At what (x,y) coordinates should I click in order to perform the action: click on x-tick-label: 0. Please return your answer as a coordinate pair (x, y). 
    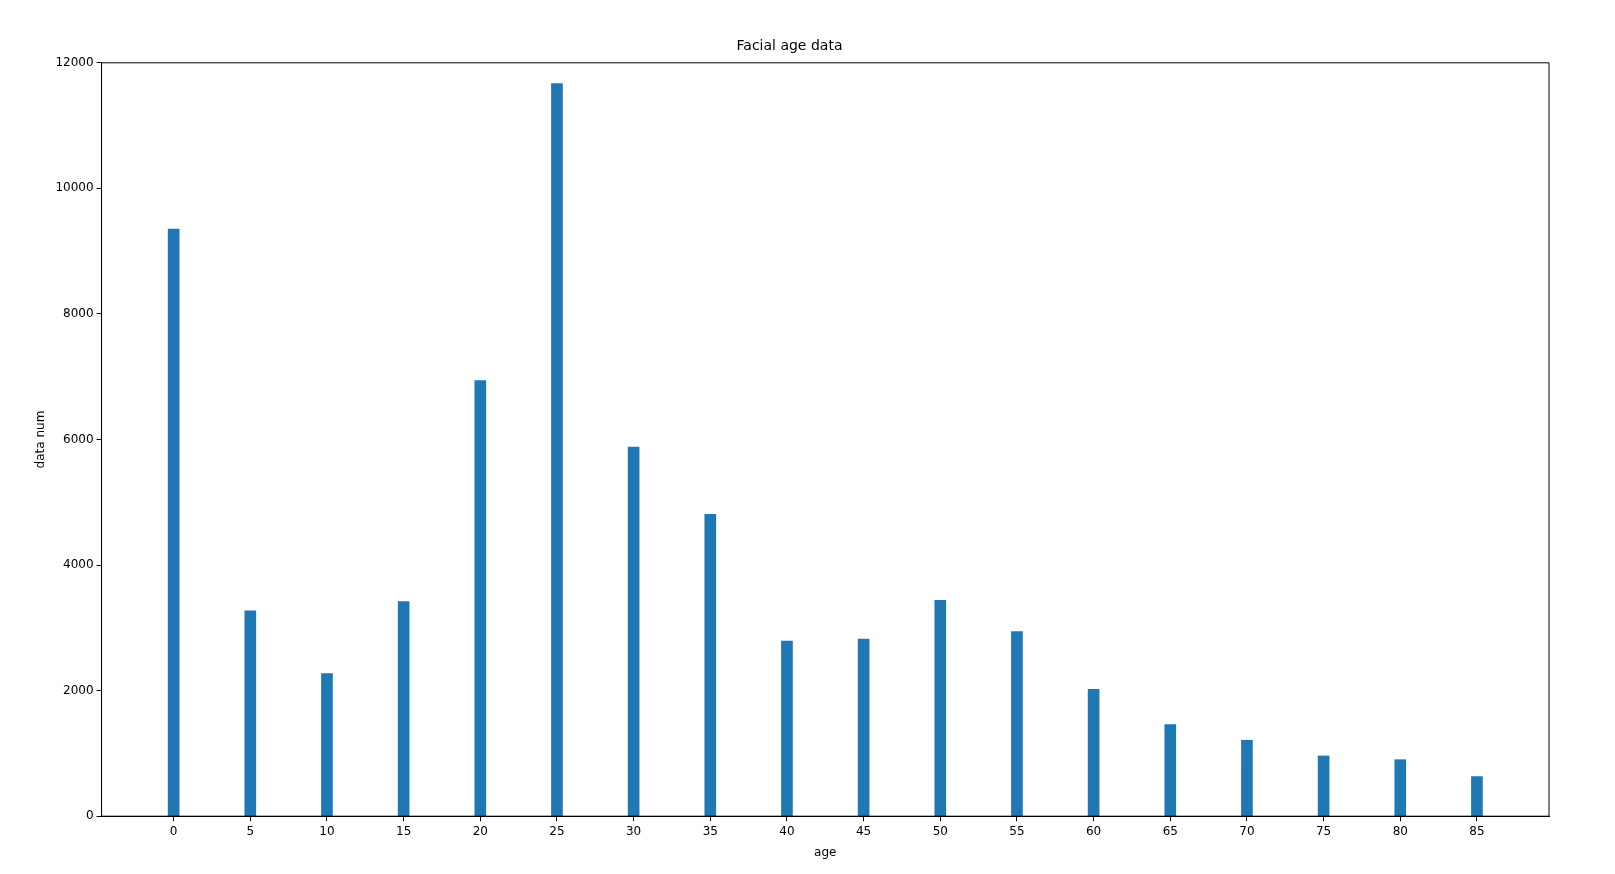
    Looking at the image, I should click on (173, 830).